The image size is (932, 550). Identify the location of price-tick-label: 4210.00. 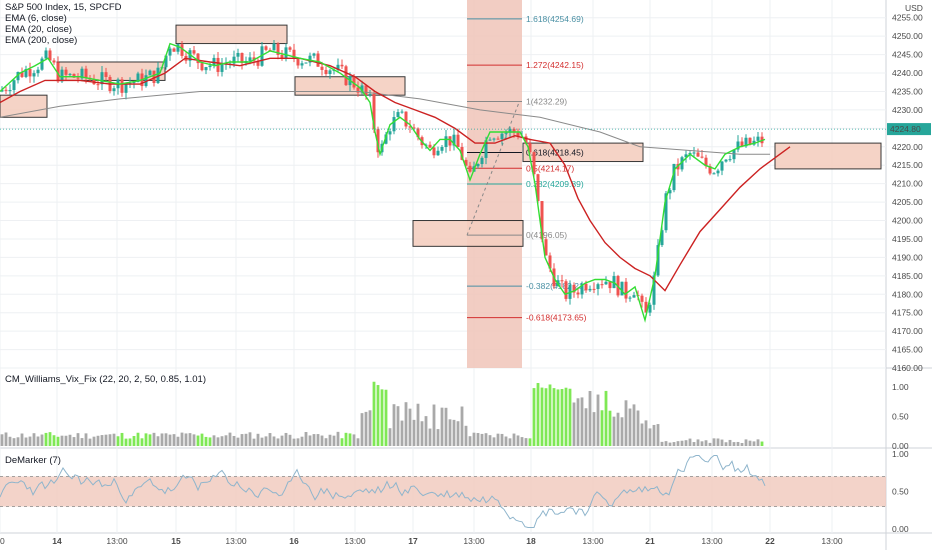
(907, 184).